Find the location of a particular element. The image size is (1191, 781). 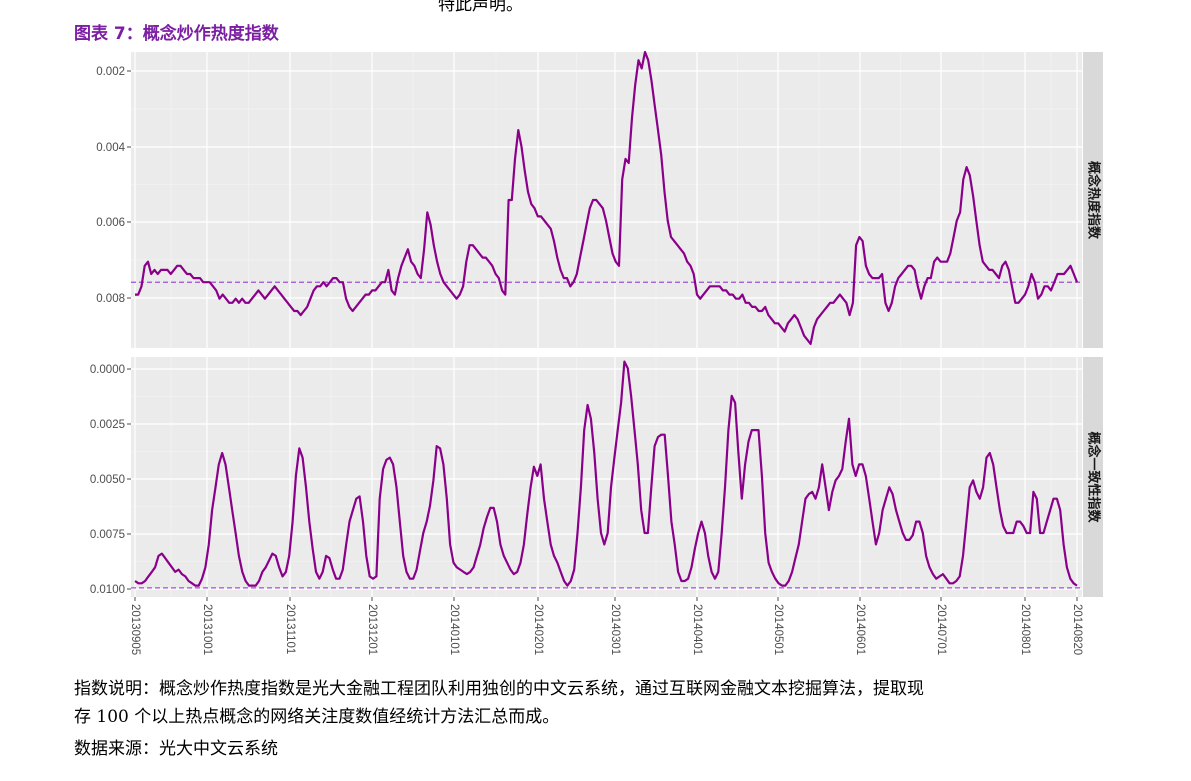

cut-off-text: 特此声明。 is located at coordinates (480, 7).